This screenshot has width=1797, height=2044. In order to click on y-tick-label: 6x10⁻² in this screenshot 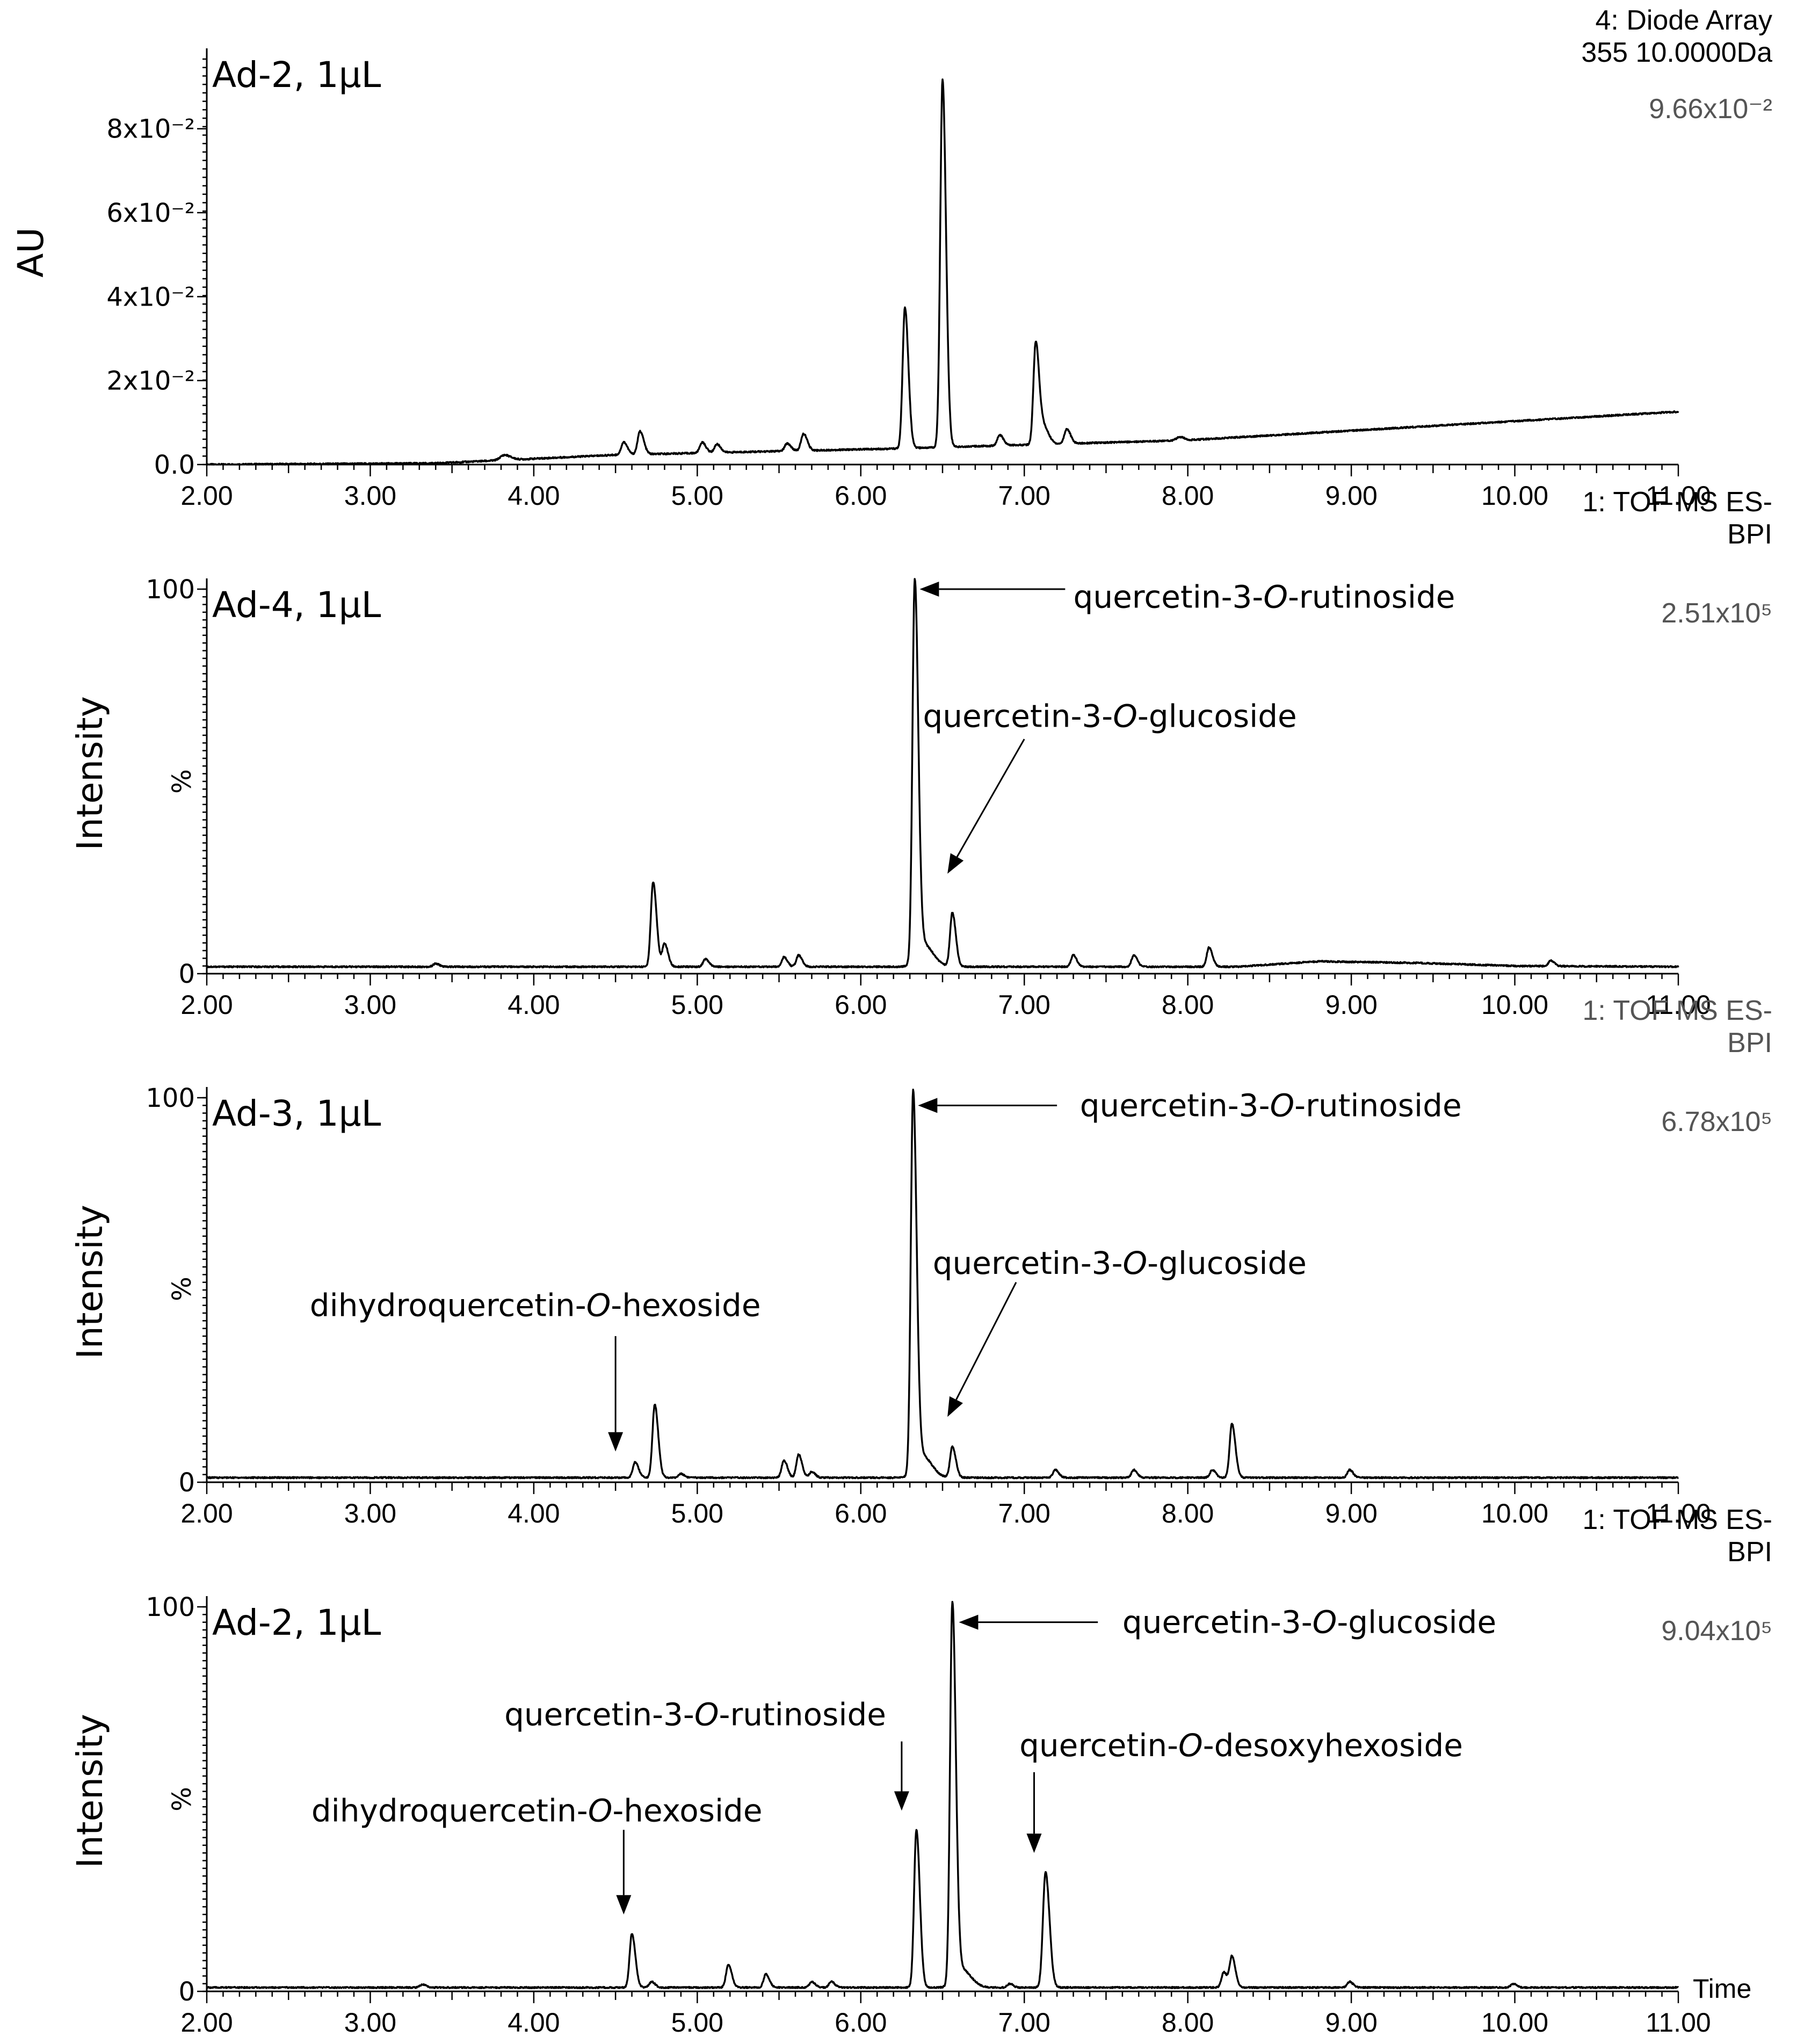, I will do `click(150, 213)`.